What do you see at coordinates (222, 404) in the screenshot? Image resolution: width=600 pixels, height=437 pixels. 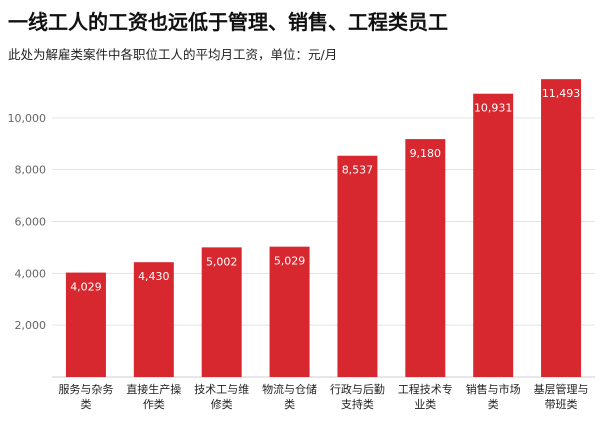 I see `x-tick-label: 修类` at bounding box center [222, 404].